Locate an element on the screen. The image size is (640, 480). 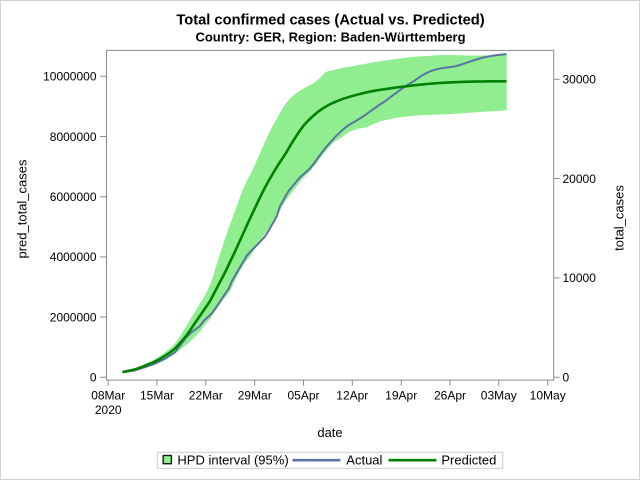
svg-text: 2000000 is located at coordinates (73, 317).